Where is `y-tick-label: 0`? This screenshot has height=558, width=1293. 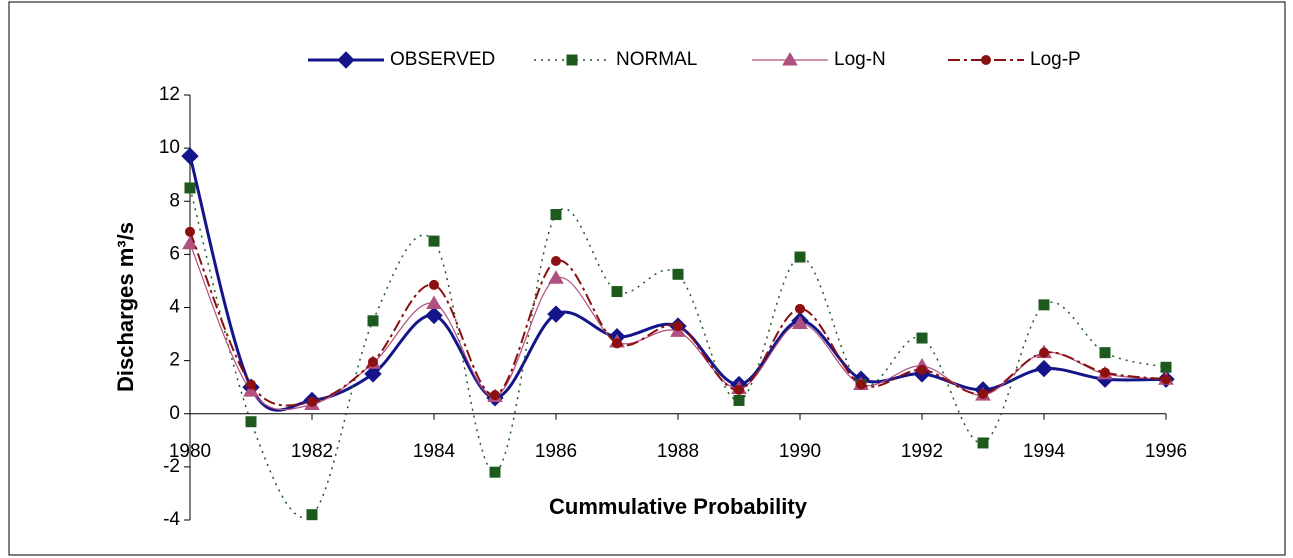
y-tick-label: 0 is located at coordinates (174, 413).